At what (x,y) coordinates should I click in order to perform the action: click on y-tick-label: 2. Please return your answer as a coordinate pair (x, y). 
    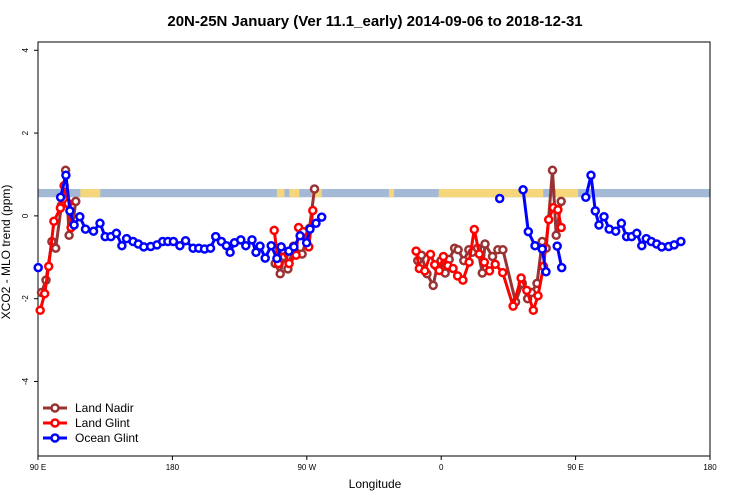
    Looking at the image, I should click on (25, 132).